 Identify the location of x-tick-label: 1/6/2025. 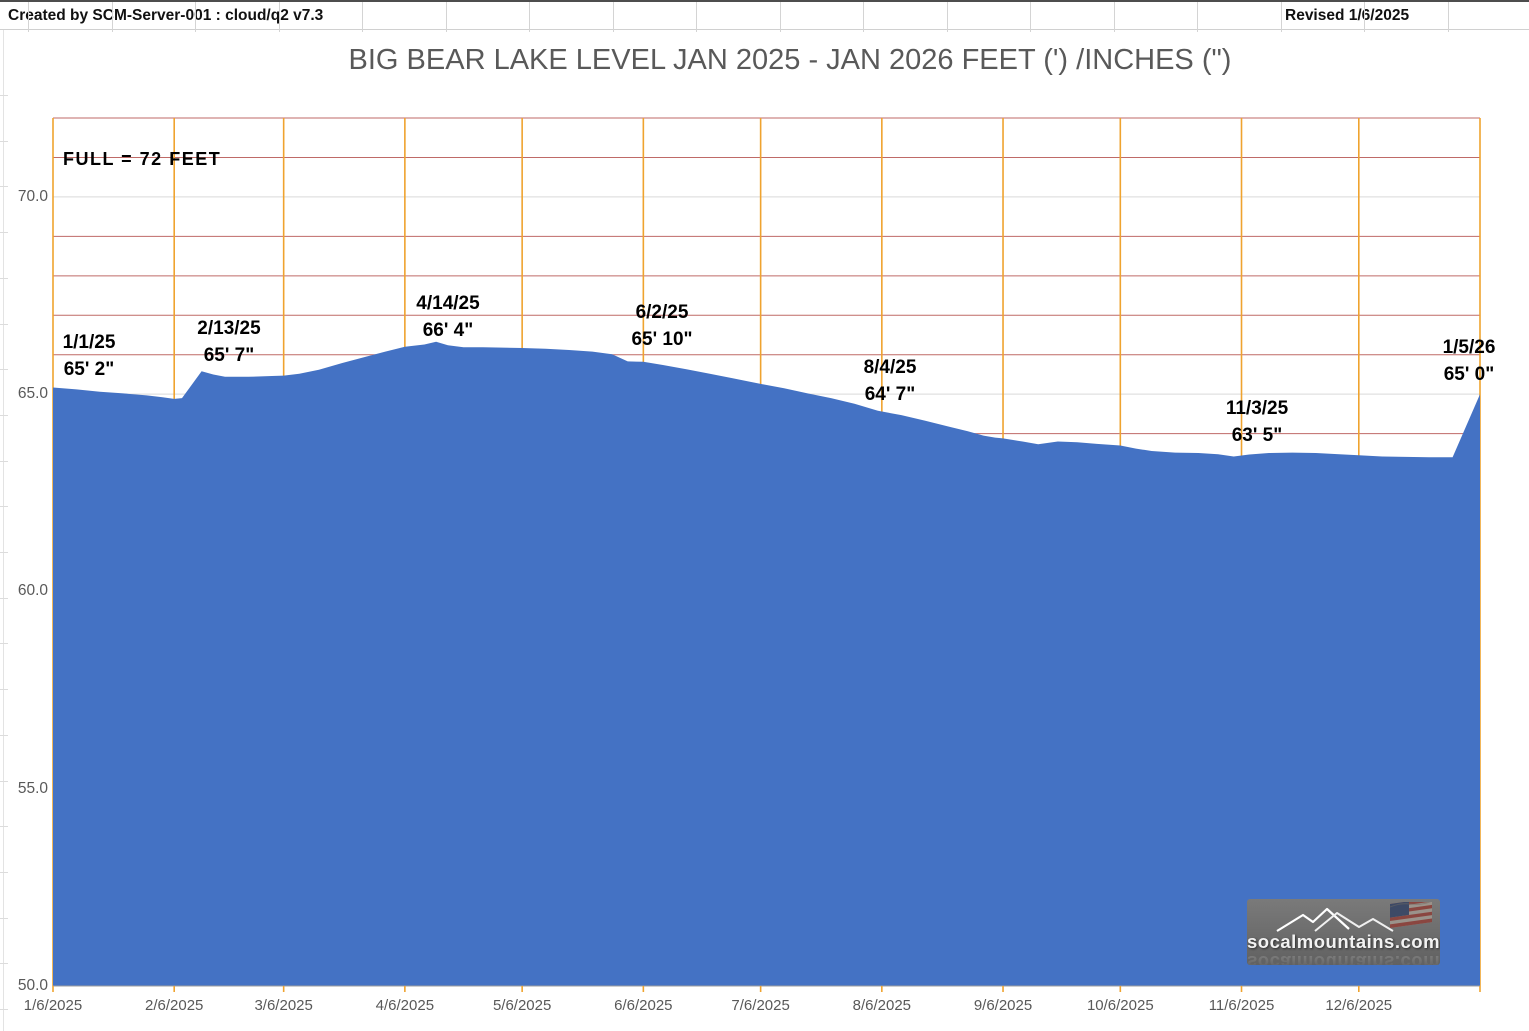
(53, 1005).